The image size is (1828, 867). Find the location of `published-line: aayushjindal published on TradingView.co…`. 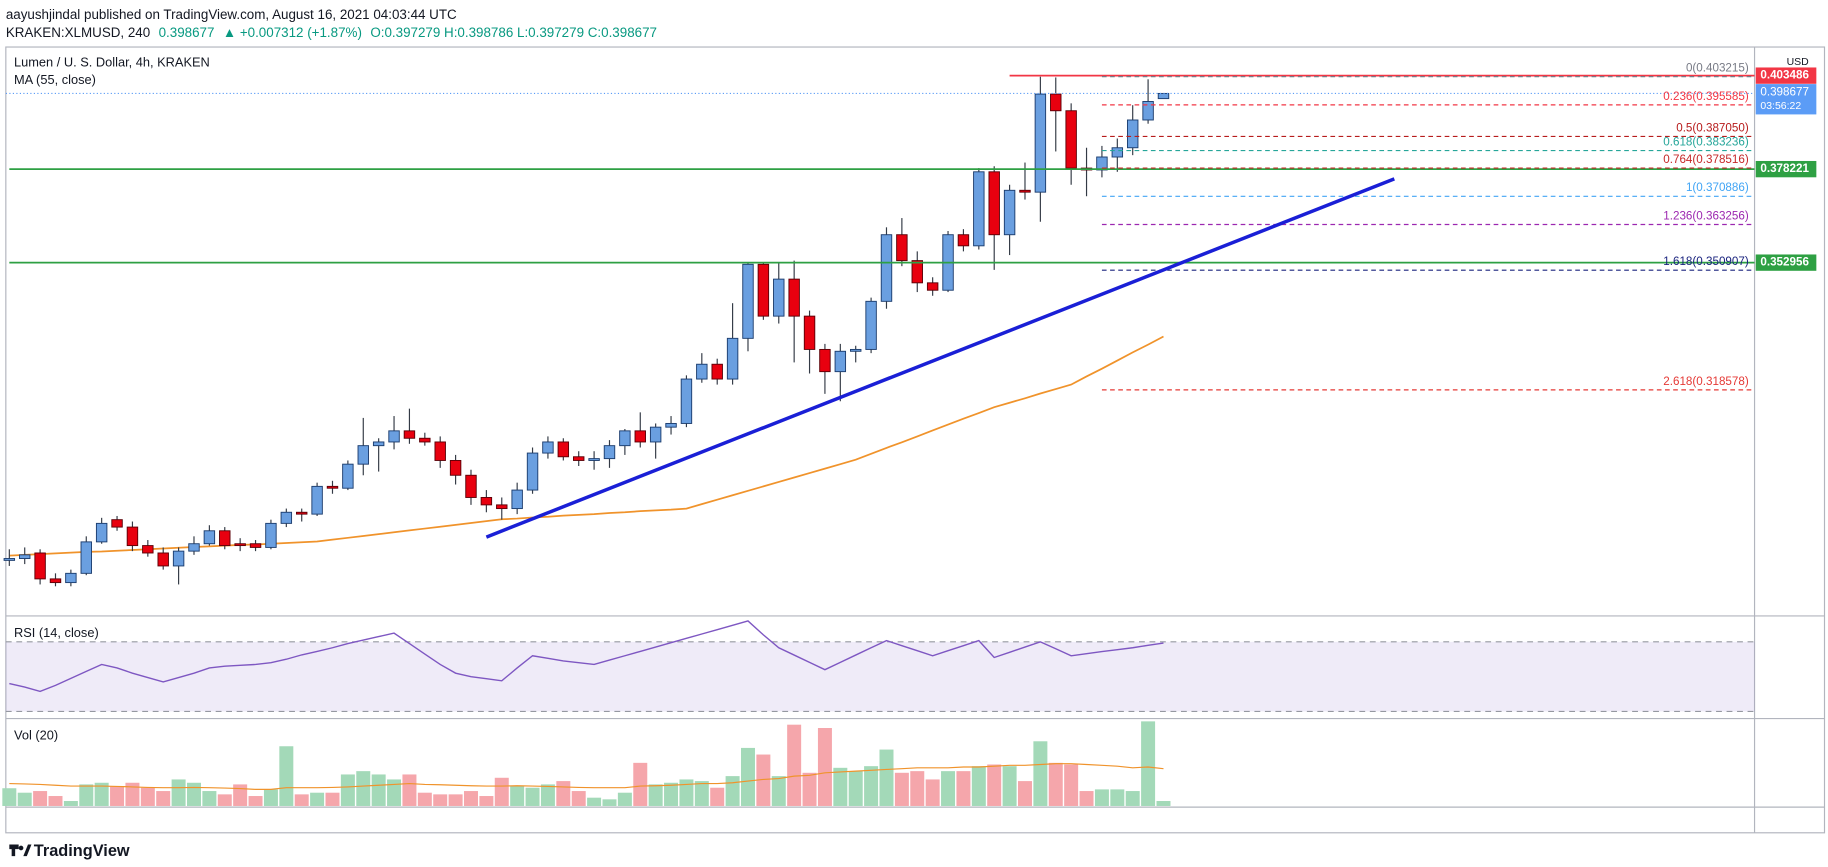

published-line: aayushjindal published on TradingView.co… is located at coordinates (231, 14).